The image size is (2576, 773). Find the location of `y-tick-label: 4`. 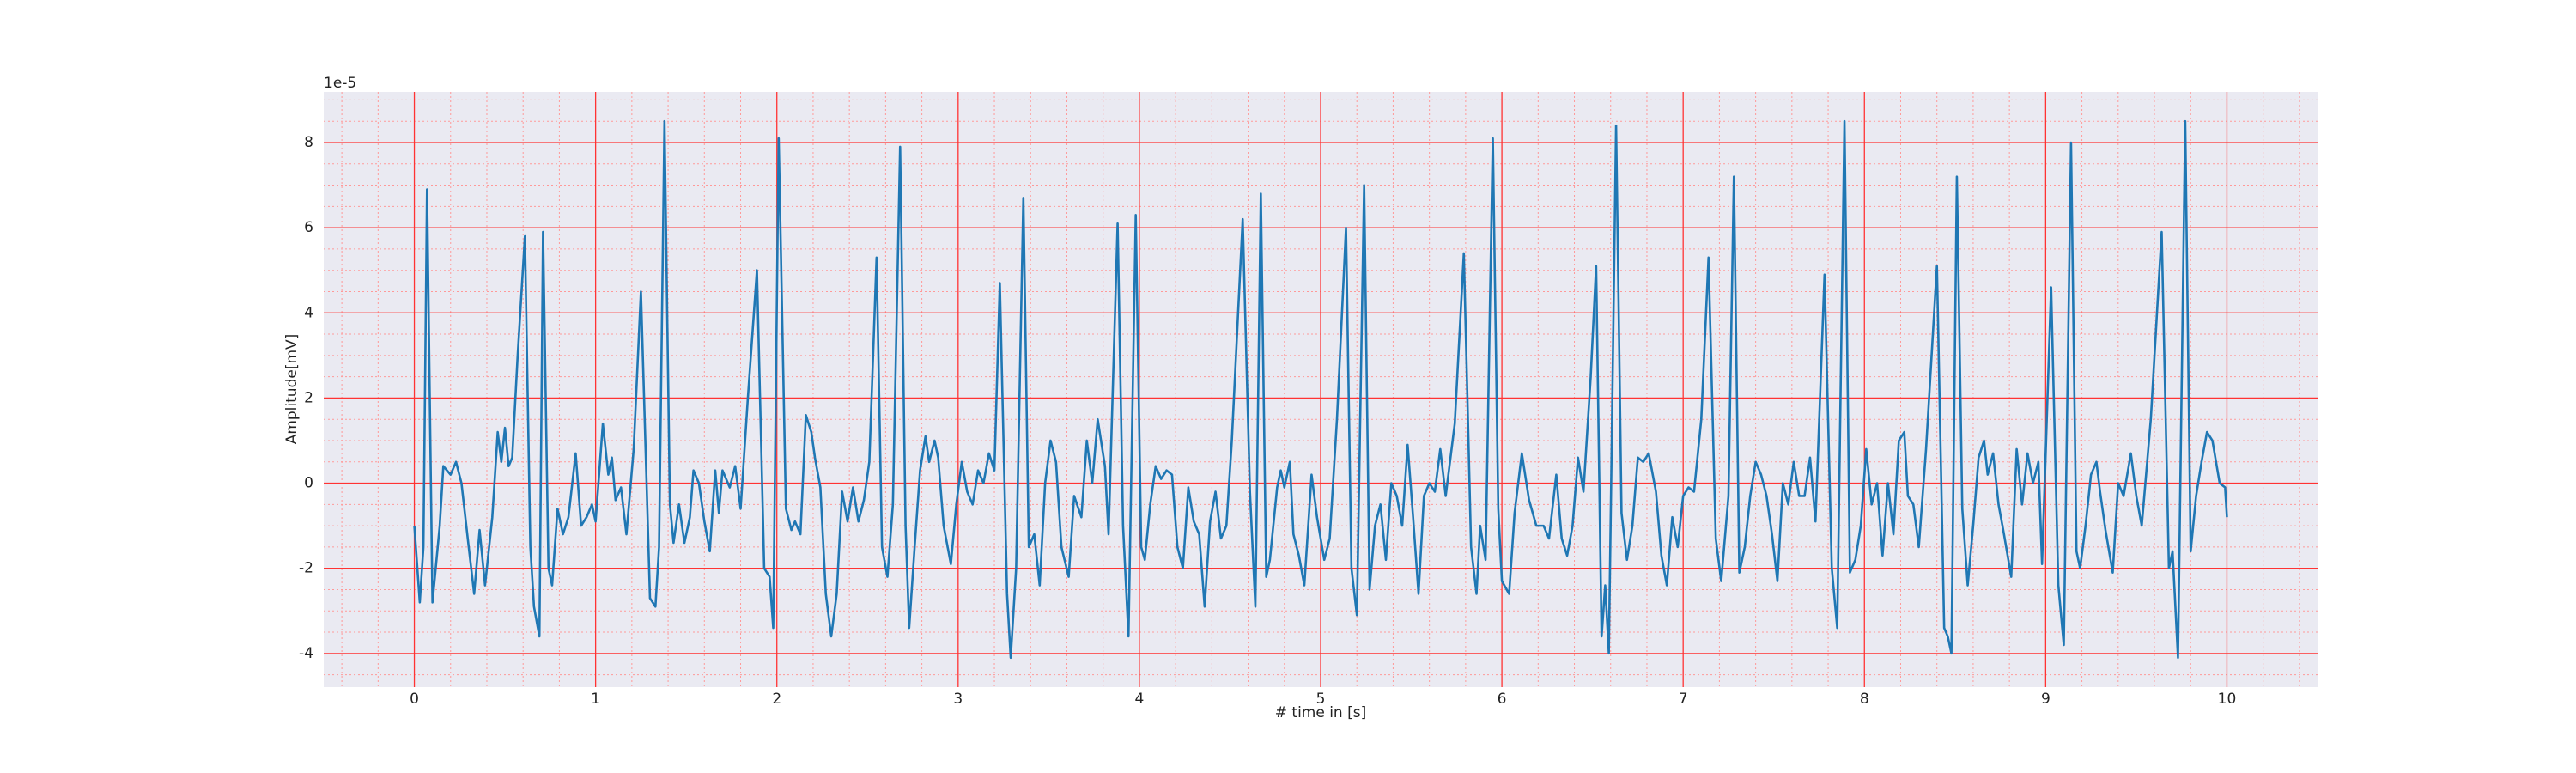

y-tick-label: 4 is located at coordinates (308, 312).